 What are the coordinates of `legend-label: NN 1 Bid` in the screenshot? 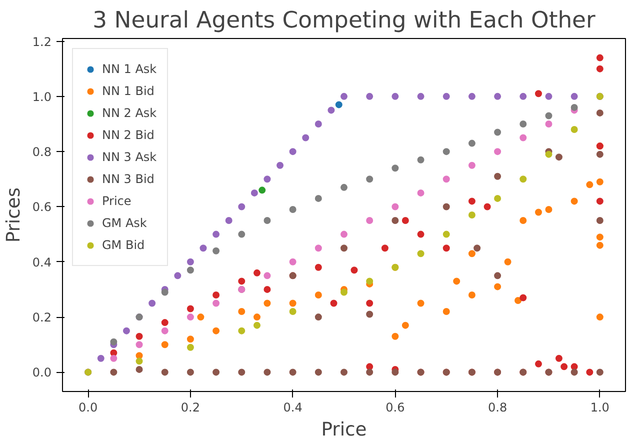 It's located at (128, 91).